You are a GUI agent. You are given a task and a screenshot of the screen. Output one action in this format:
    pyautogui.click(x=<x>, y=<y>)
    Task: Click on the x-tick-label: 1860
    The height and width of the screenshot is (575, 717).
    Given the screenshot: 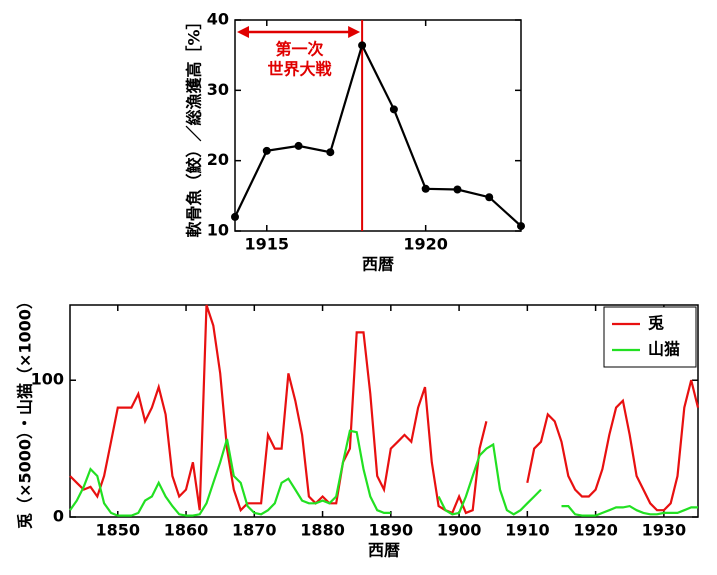 What is the action you would take?
    pyautogui.click(x=186, y=530)
    